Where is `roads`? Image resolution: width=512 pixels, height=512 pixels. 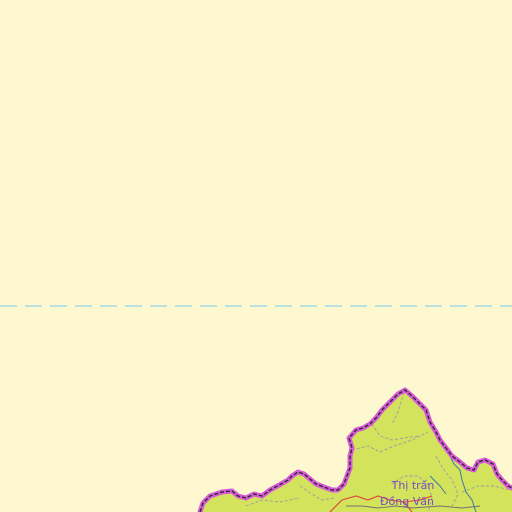 roads is located at coordinates (381, 503).